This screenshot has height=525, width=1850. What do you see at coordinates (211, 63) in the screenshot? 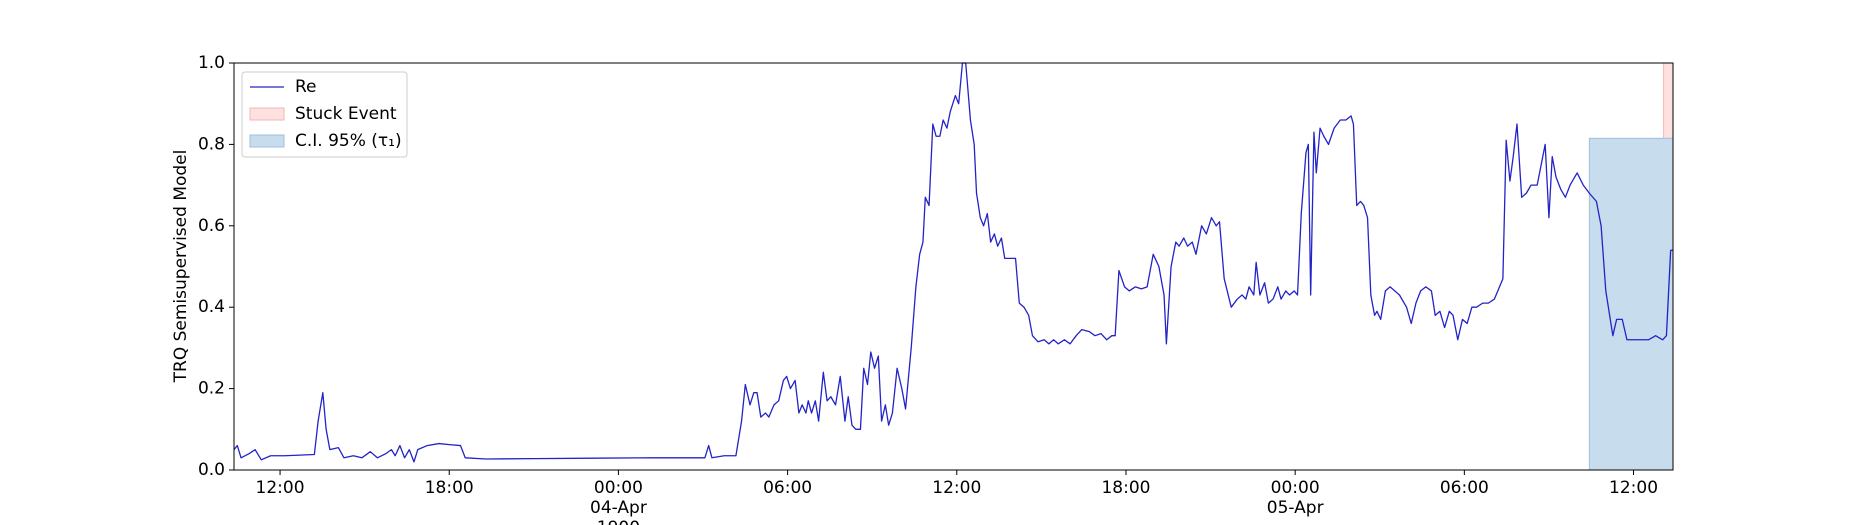
I see `y-tick-label: 1.0` at bounding box center [211, 63].